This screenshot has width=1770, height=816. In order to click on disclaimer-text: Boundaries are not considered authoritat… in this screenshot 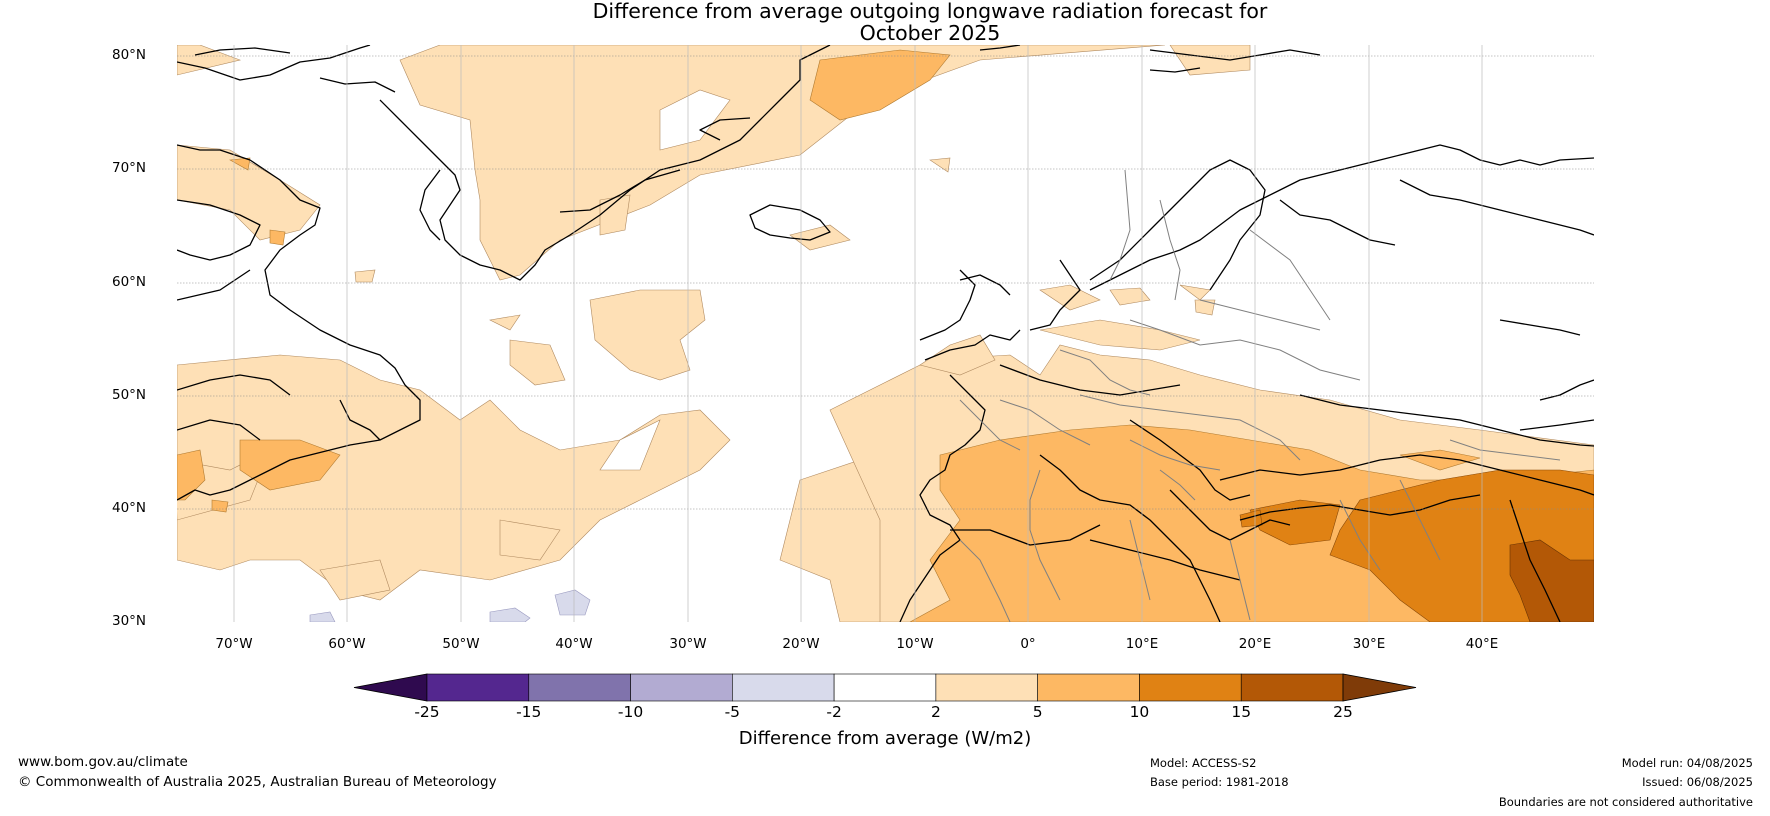, I will do `click(1625, 802)`.